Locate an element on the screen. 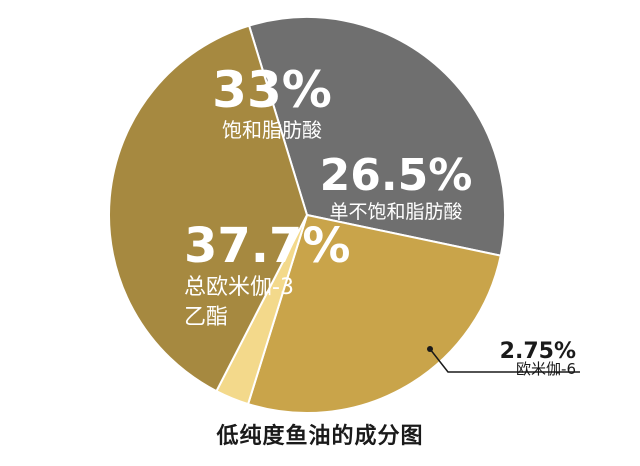 The image size is (640, 466). leader-line is located at coordinates (504, 360).